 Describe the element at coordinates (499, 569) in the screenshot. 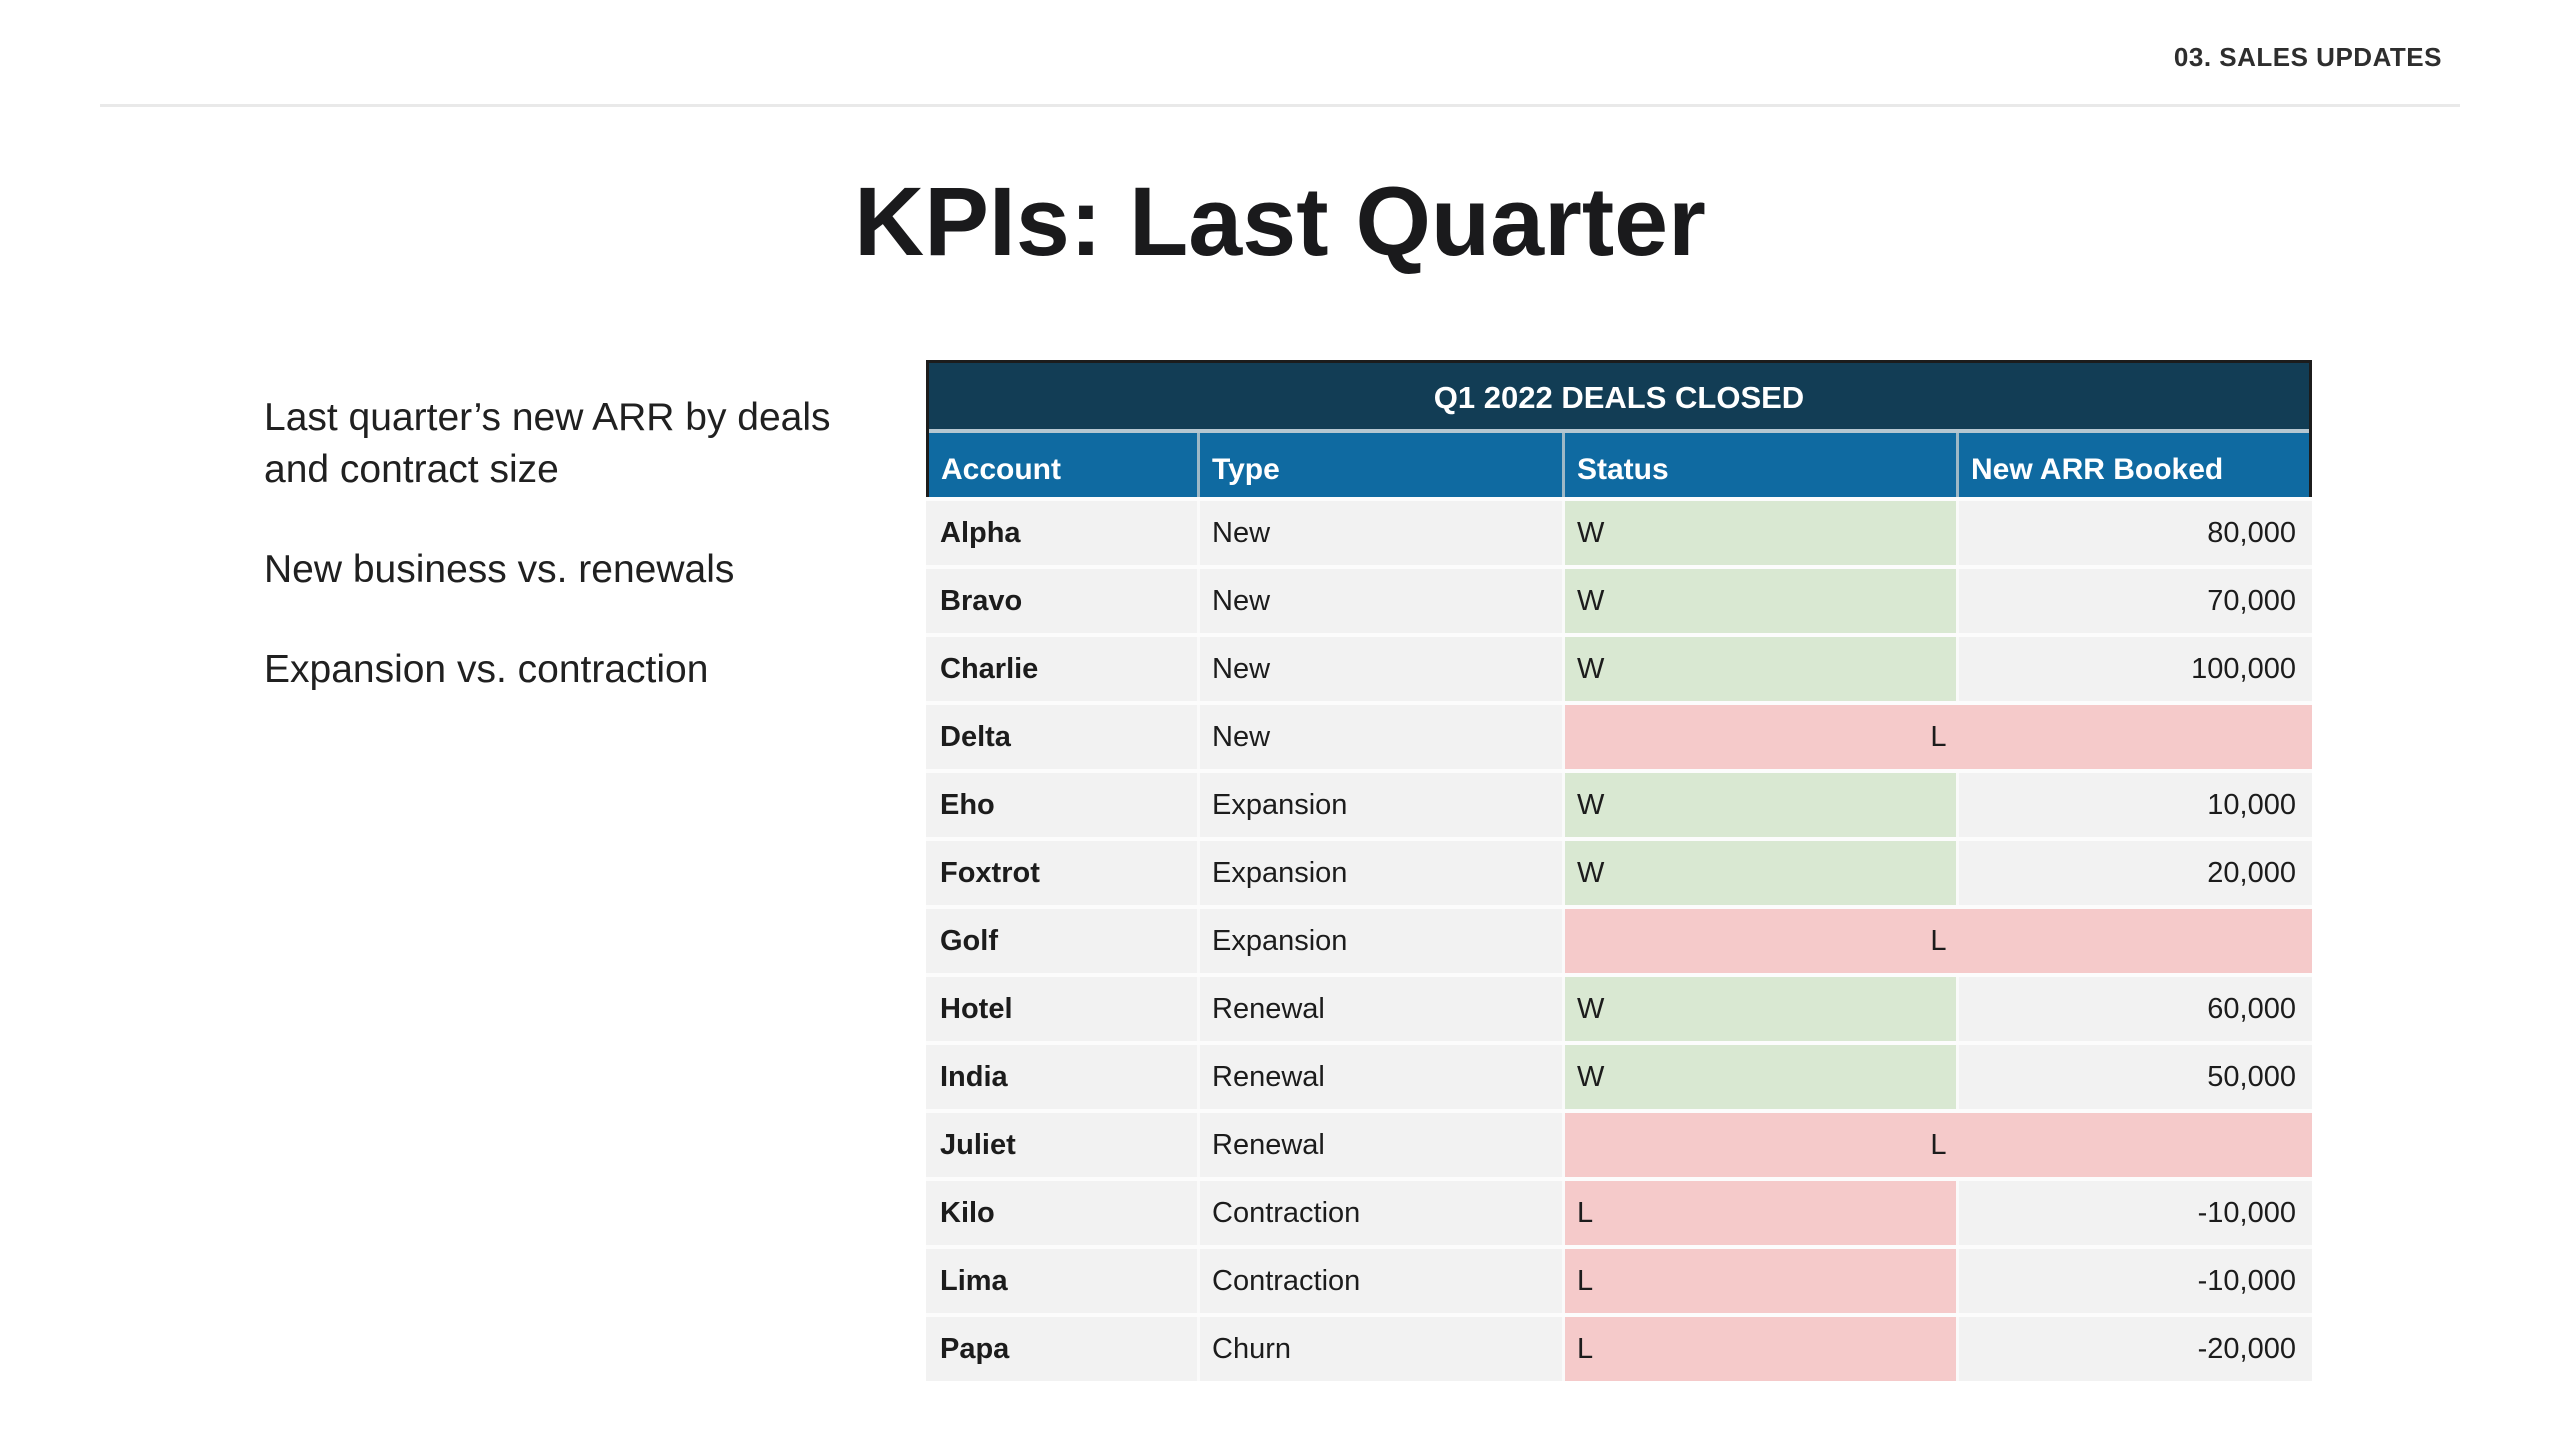

I see `note-new-vs-renewals: New business vs. renewals` at that location.